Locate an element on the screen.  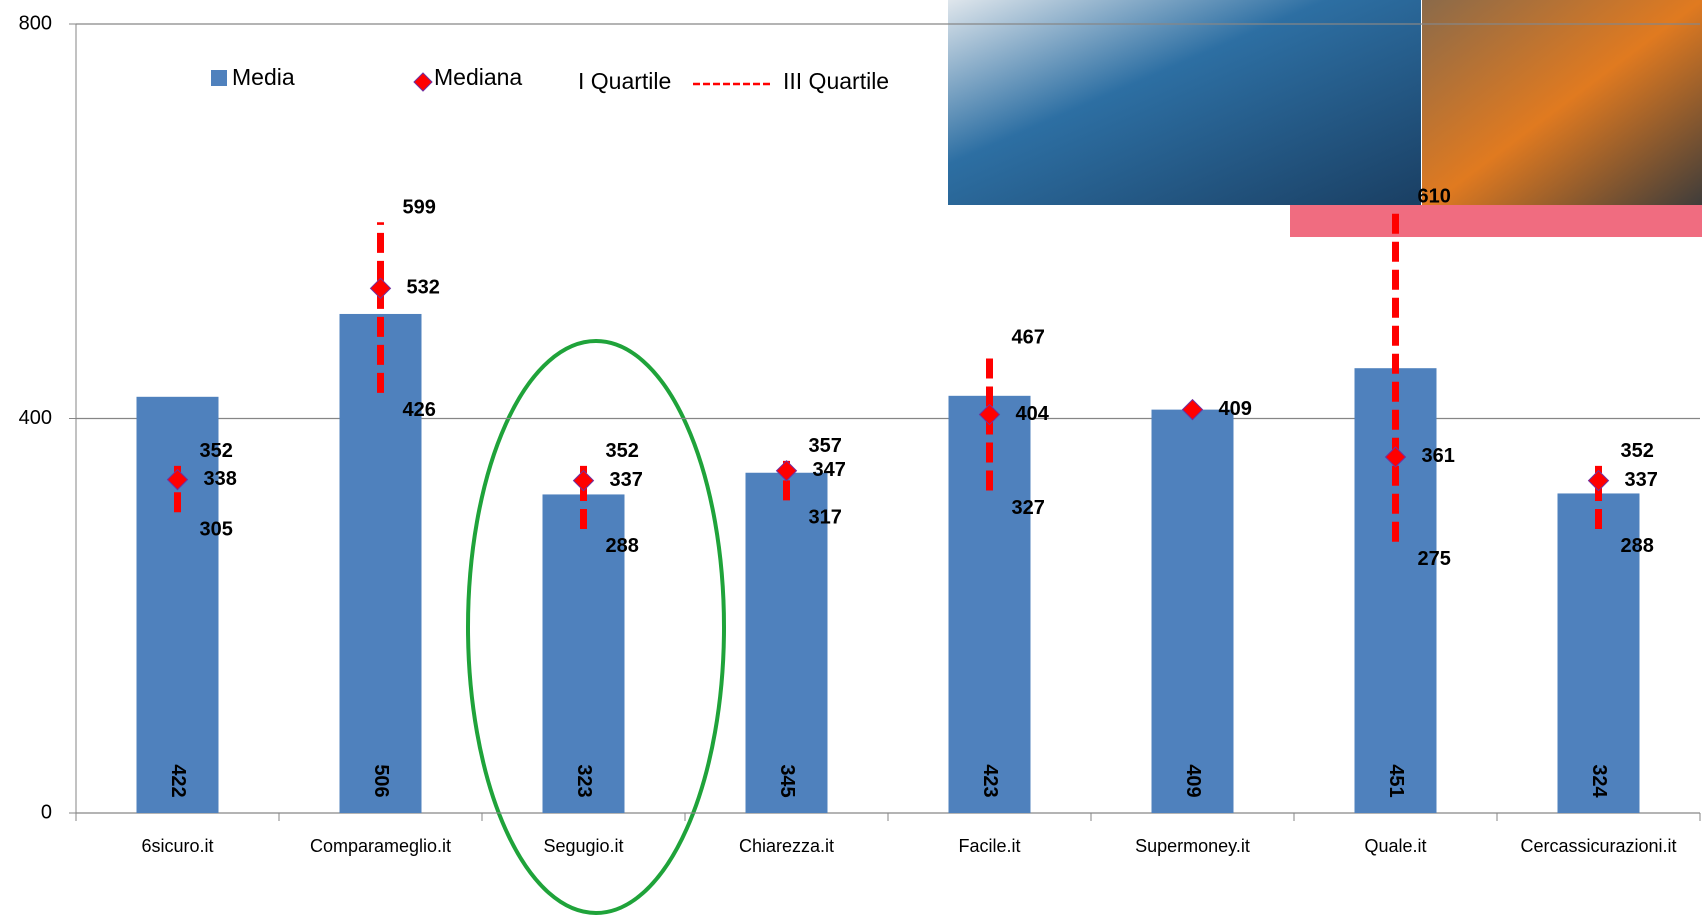
x-tick-label: Facile.it is located at coordinates (989, 846).